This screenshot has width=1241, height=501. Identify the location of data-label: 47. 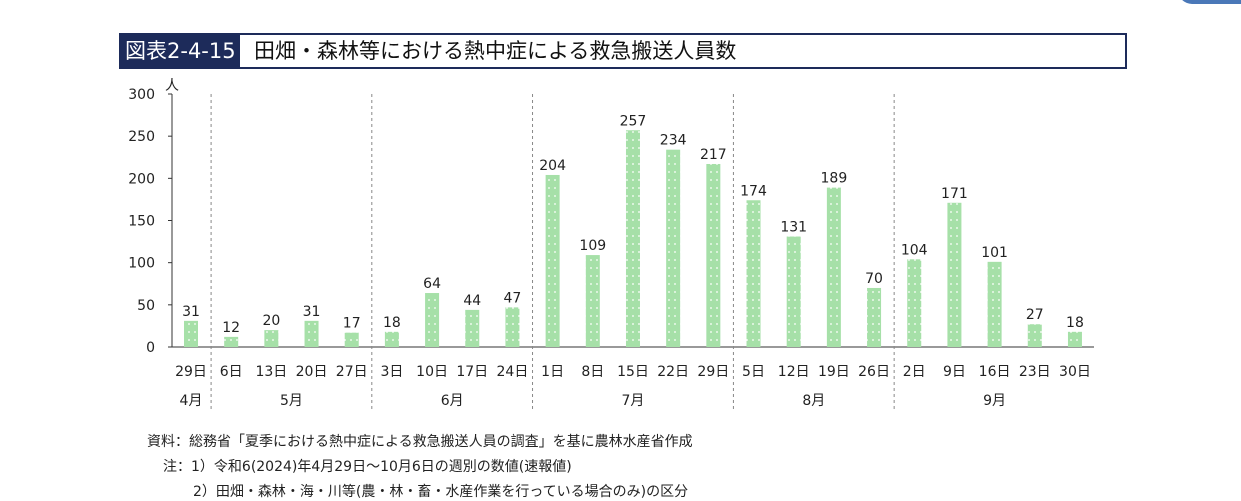
(513, 298).